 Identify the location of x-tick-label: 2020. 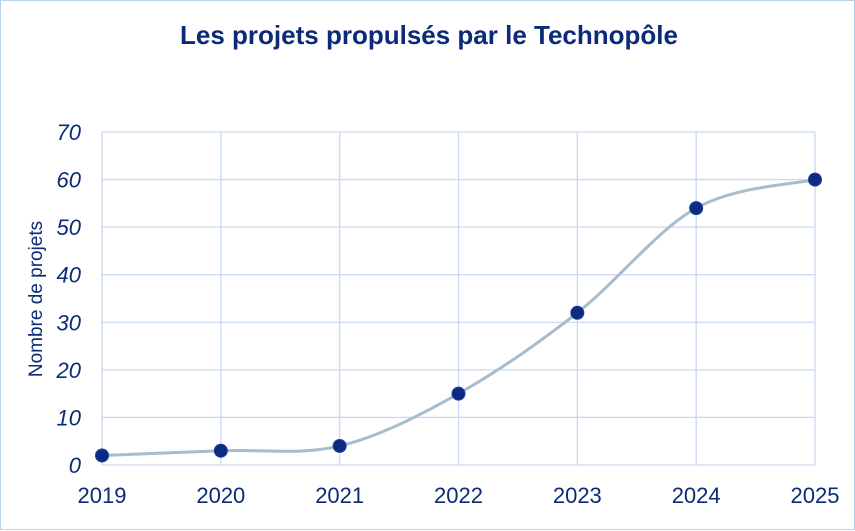
(220, 495).